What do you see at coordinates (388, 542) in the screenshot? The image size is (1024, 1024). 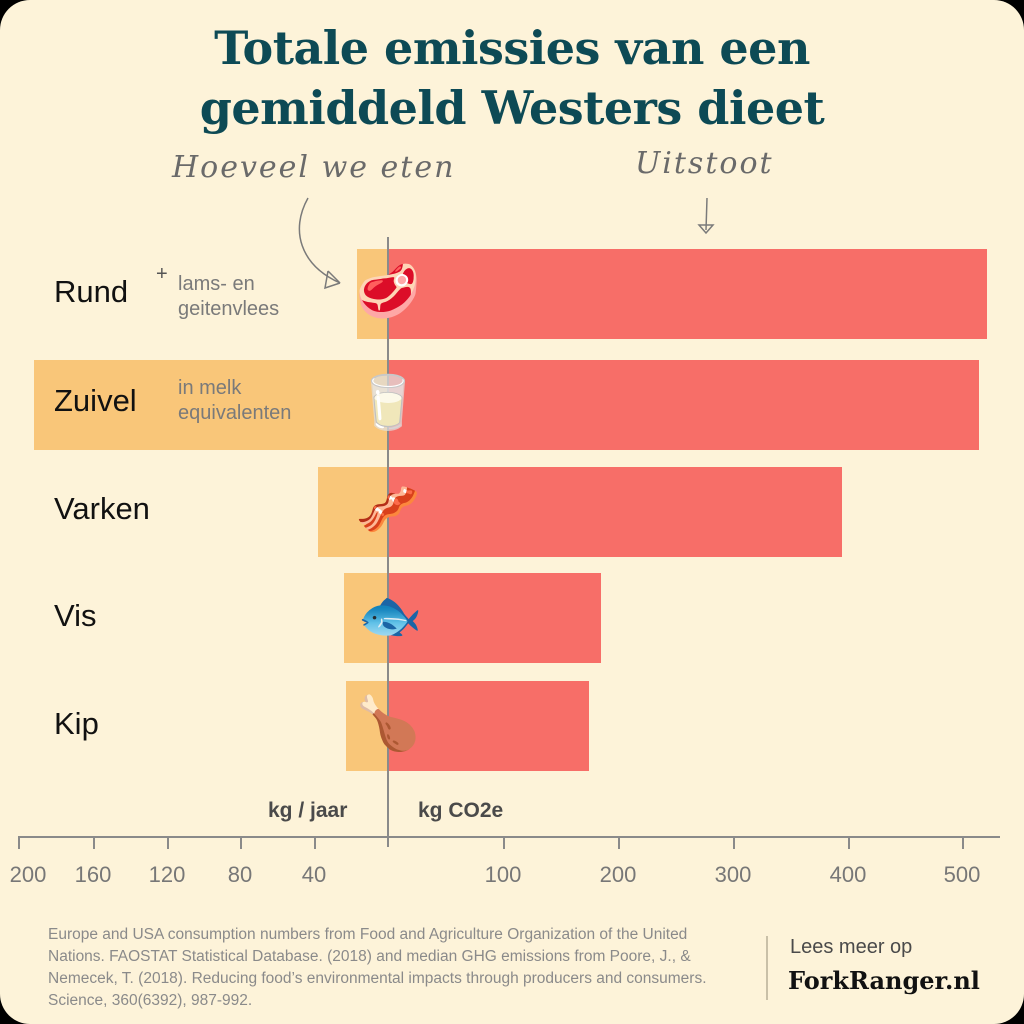 I see `zero-axis-line` at bounding box center [388, 542].